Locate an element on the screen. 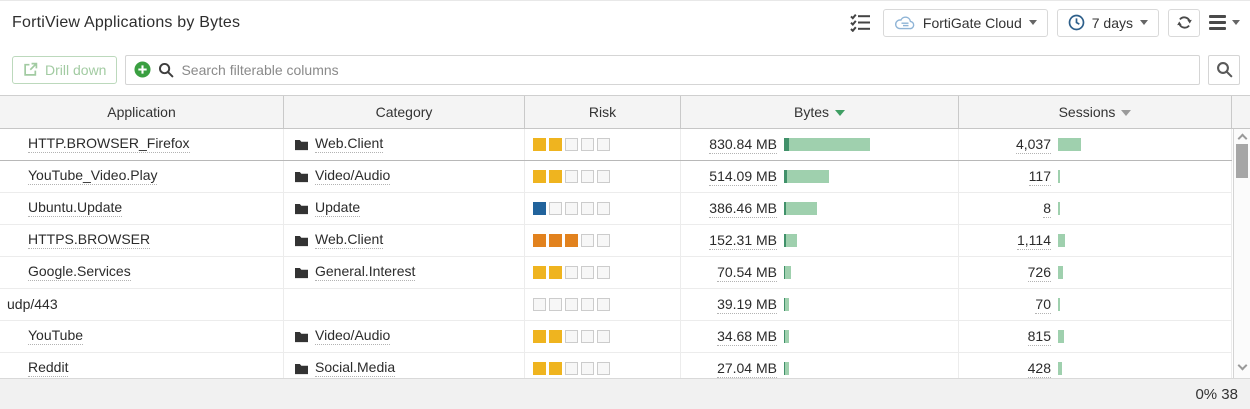  sessions-link: 815 is located at coordinates (1039, 337).